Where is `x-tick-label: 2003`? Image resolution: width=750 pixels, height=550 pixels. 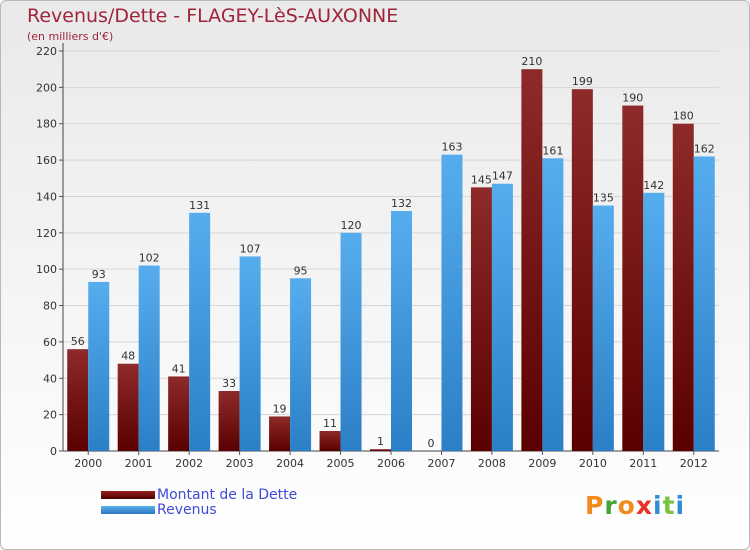
x-tick-label: 2003 is located at coordinates (240, 463).